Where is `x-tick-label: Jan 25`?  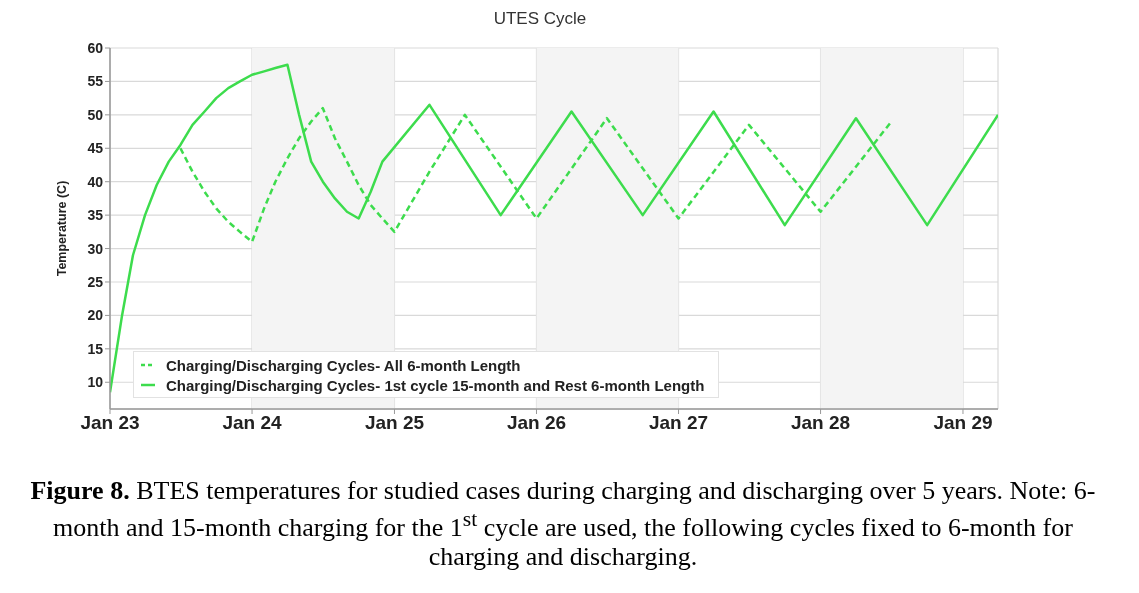 x-tick-label: Jan 25 is located at coordinates (394, 423).